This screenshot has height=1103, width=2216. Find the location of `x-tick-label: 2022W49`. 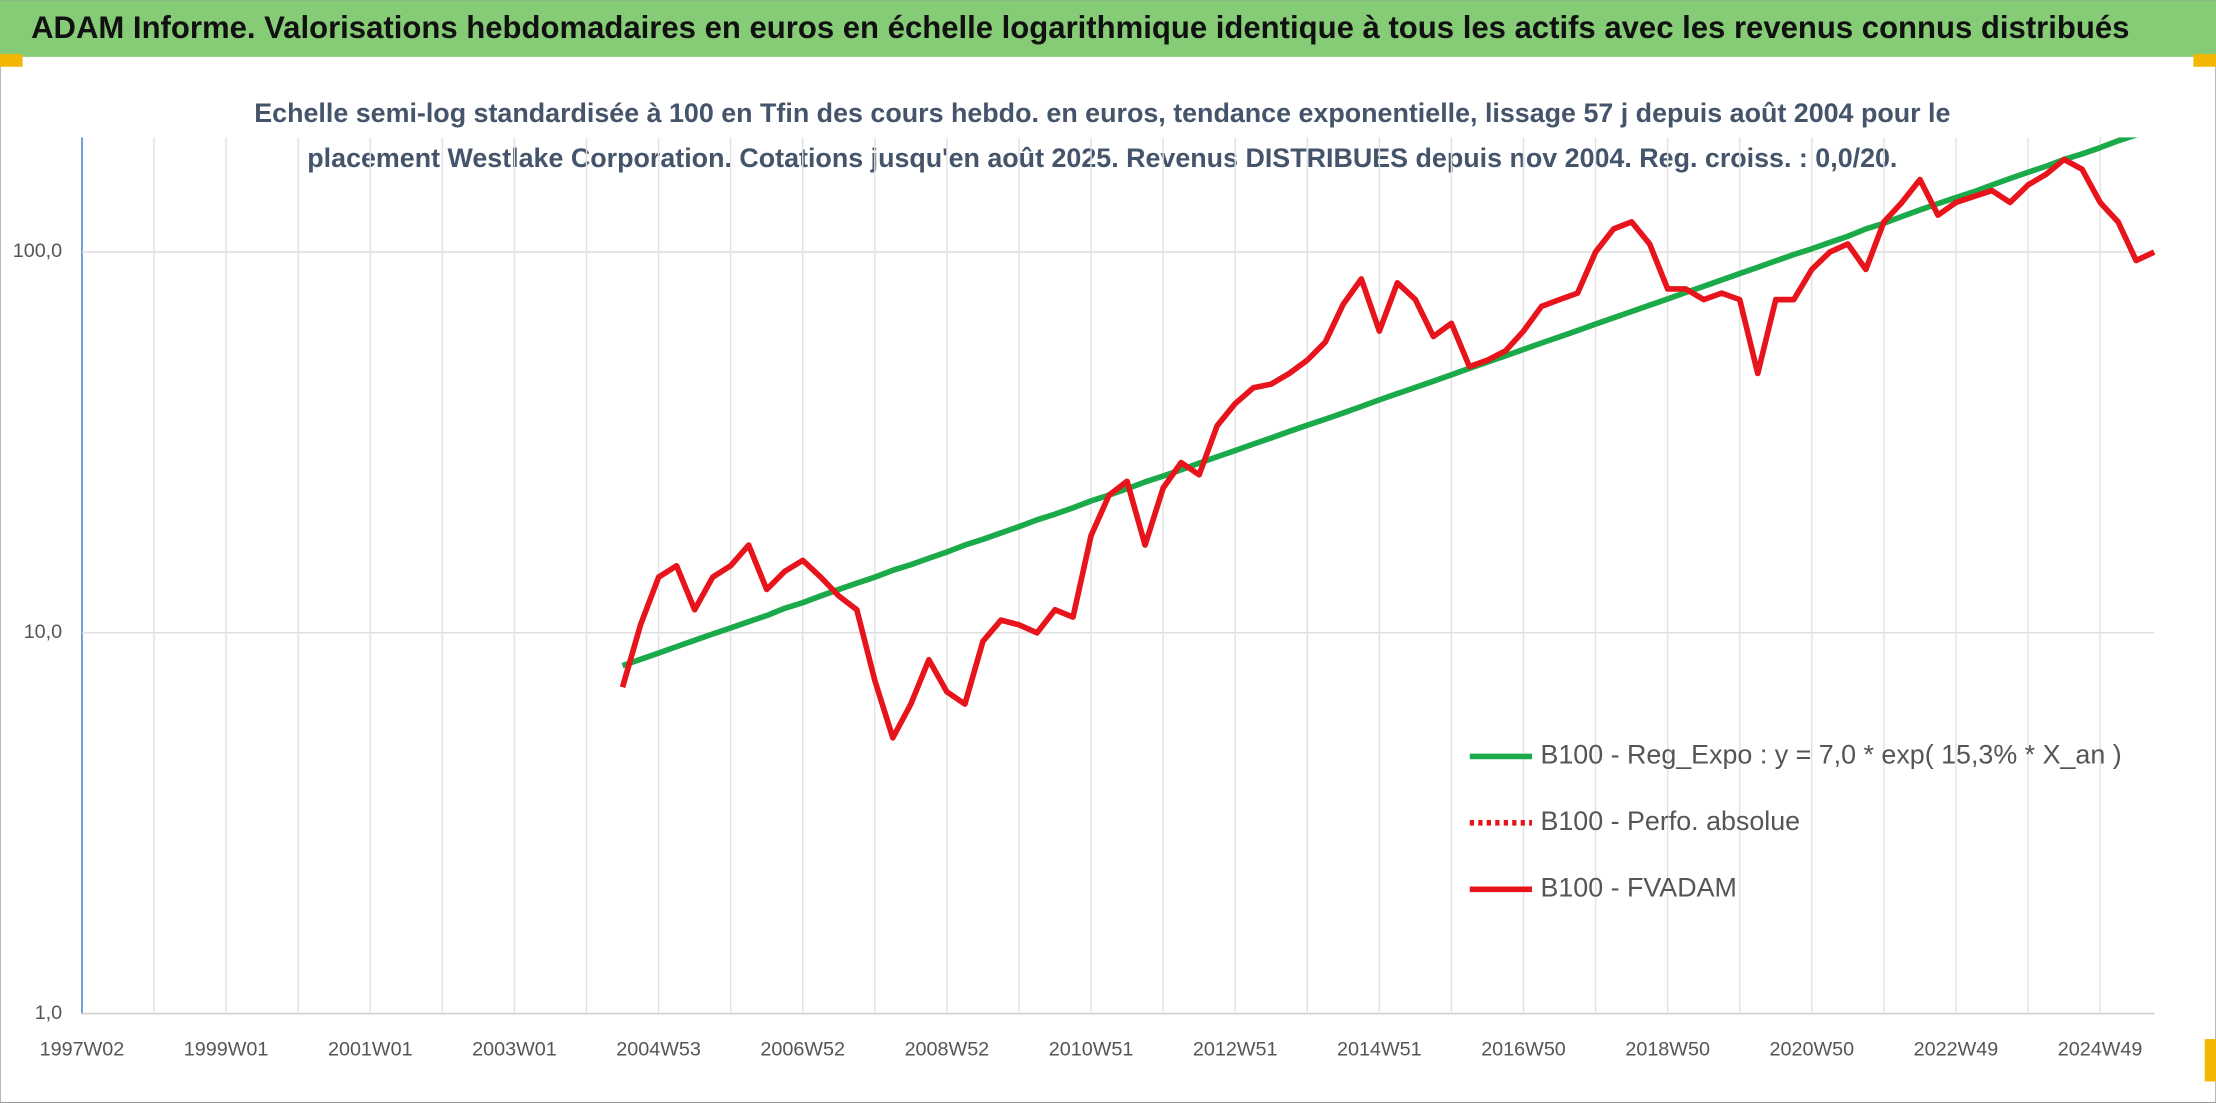

x-tick-label: 2022W49 is located at coordinates (1956, 1050).